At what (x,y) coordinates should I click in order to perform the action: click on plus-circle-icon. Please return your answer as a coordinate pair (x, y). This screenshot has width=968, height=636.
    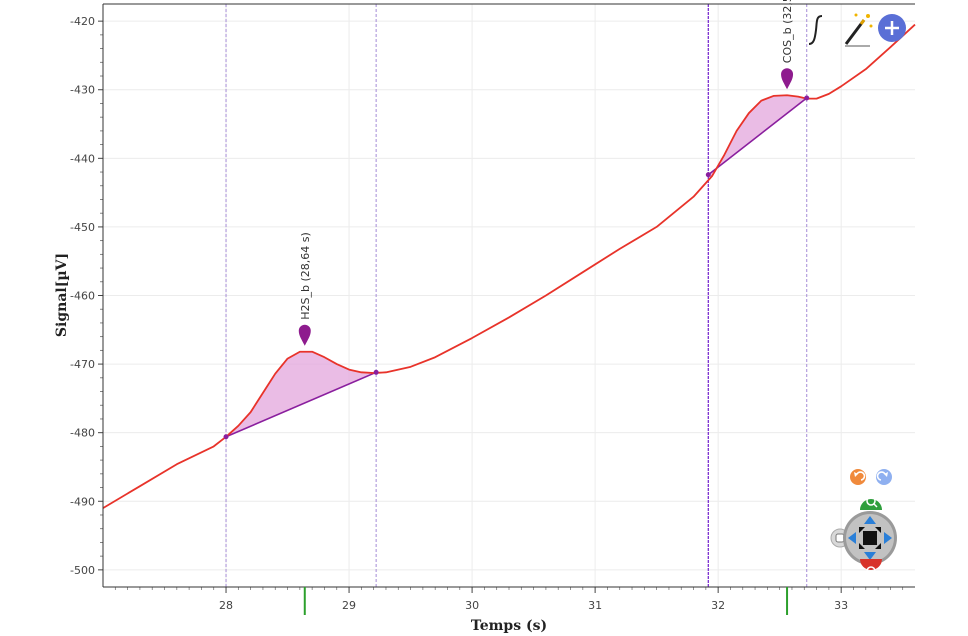
    Looking at the image, I should click on (892, 28).